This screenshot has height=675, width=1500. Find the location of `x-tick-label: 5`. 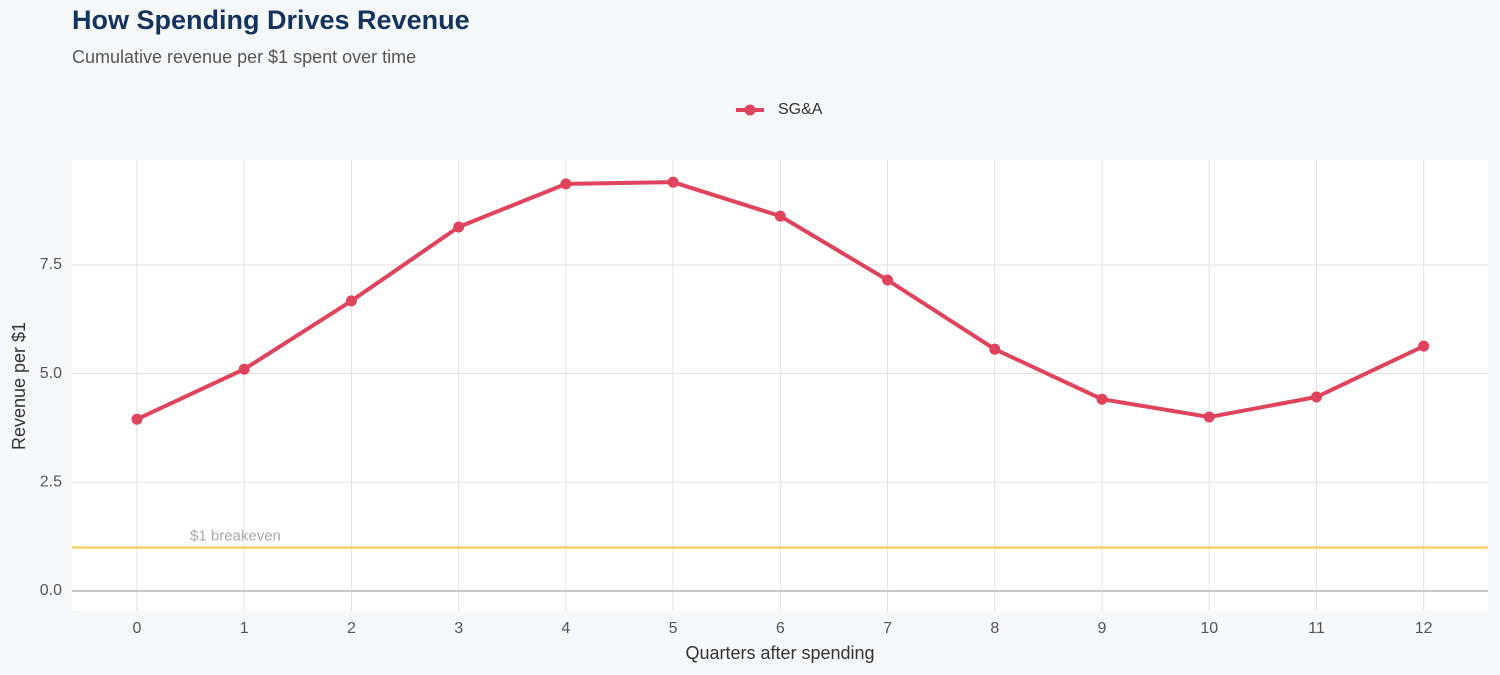

x-tick-label: 5 is located at coordinates (673, 628).